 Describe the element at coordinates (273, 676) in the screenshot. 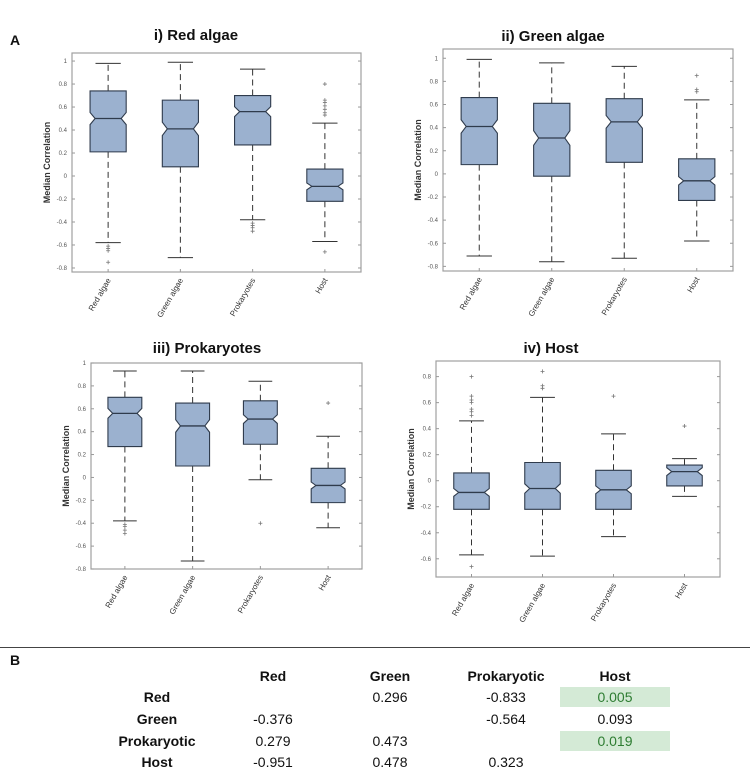

I see `col-header-red: Red` at that location.